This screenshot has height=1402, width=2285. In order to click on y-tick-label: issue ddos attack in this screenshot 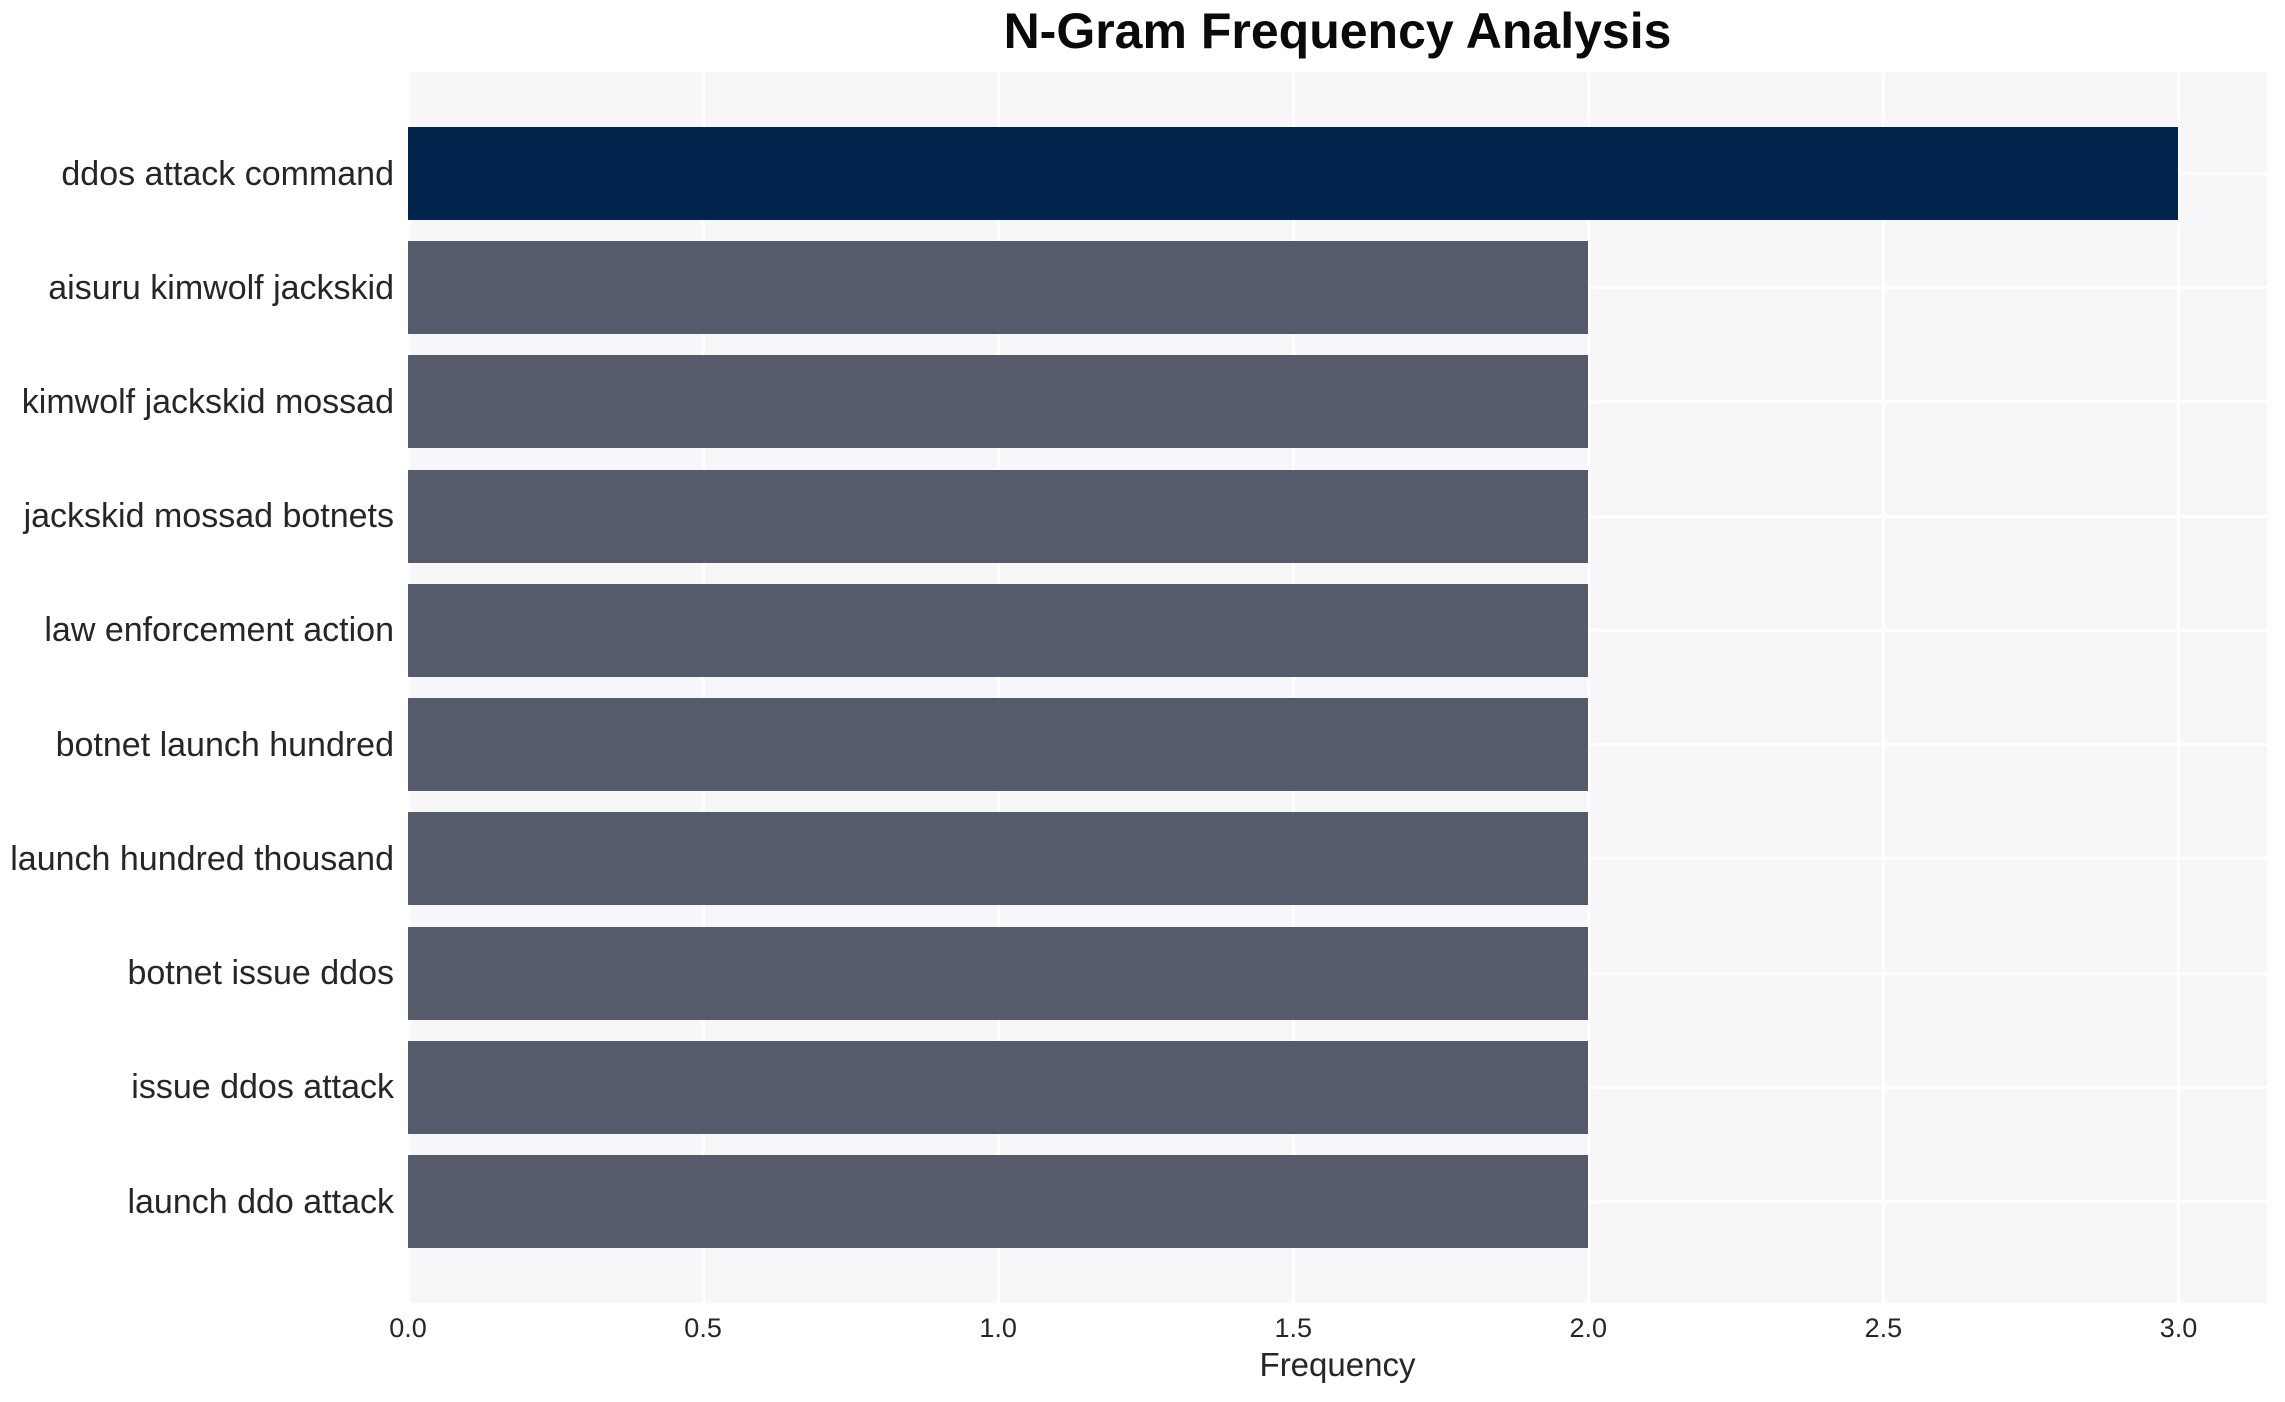, I will do `click(262, 1087)`.